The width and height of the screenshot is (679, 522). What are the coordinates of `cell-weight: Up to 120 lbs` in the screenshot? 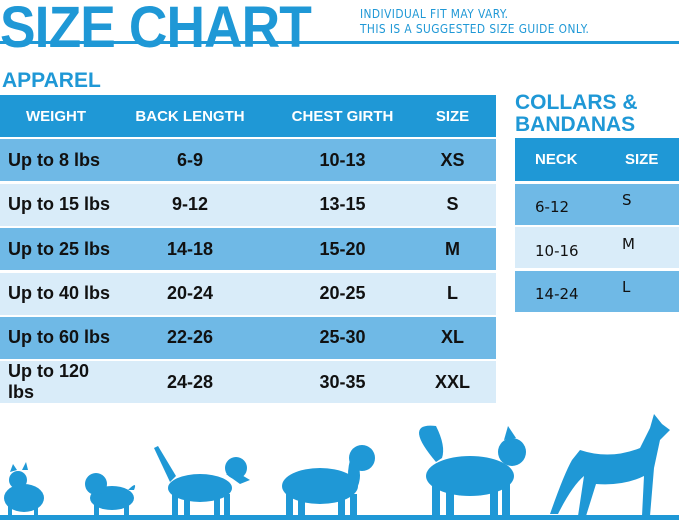 It's located at (49, 382).